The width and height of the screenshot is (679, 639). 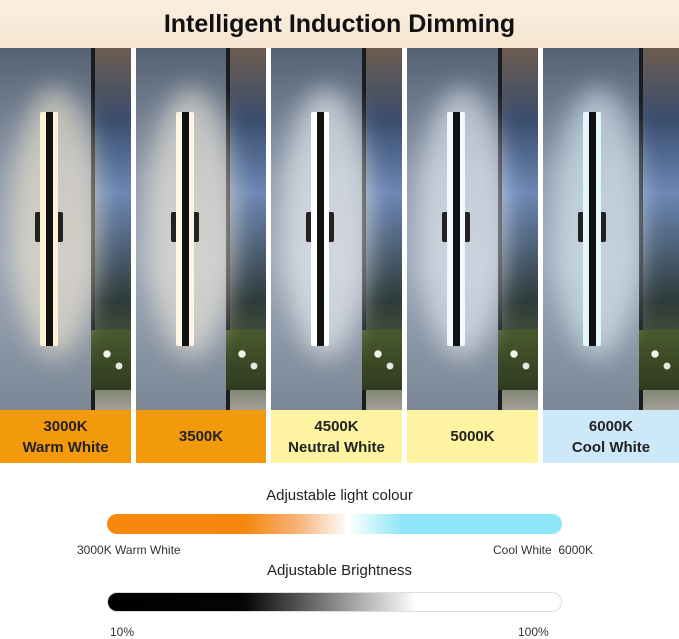 I want to click on temp-value: 6000K, so click(x=611, y=426).